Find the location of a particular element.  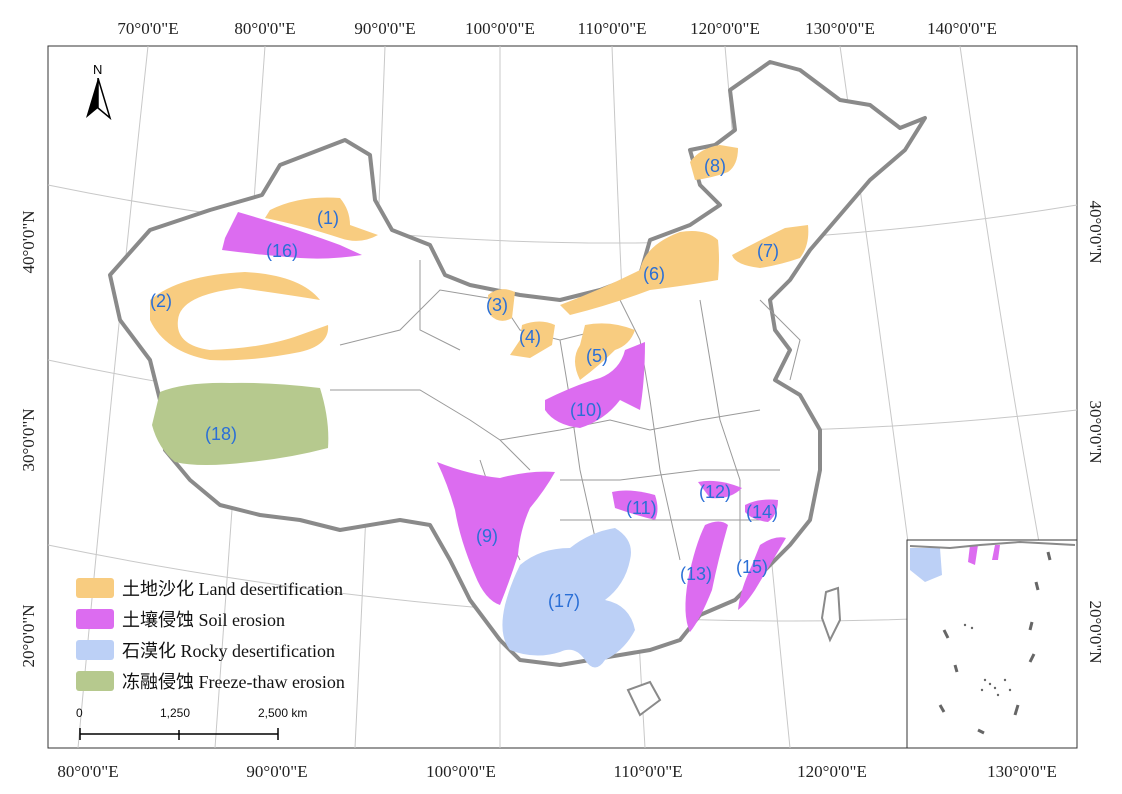

top-lon-label: 70°0'0"E is located at coordinates (147, 28).